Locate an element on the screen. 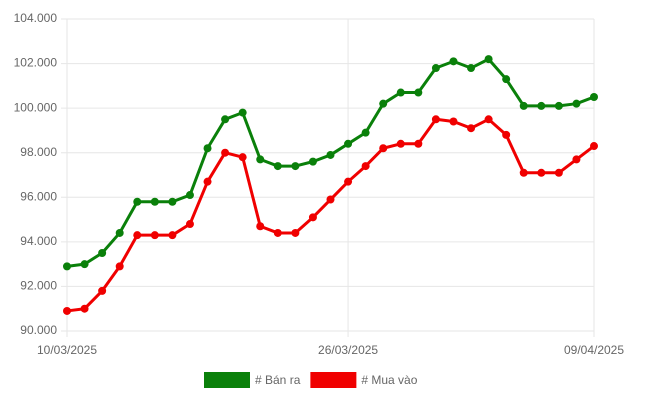 The height and width of the screenshot is (407, 645). x-tick-label: 26/03/2025 is located at coordinates (348, 350).